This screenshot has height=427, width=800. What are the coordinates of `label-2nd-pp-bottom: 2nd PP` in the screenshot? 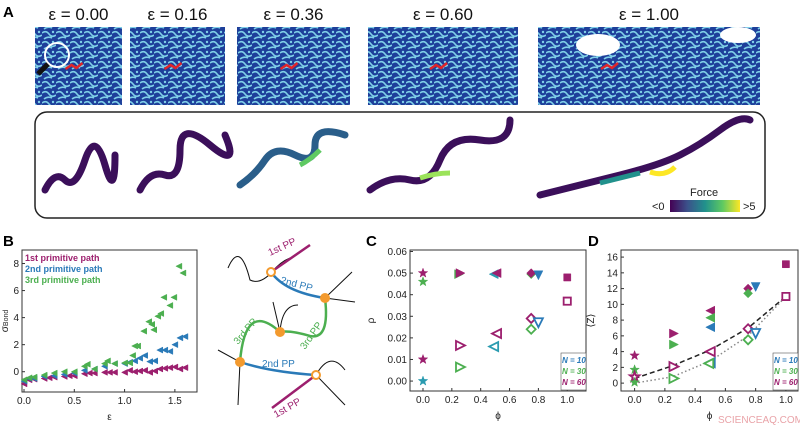 It's located at (278, 364).